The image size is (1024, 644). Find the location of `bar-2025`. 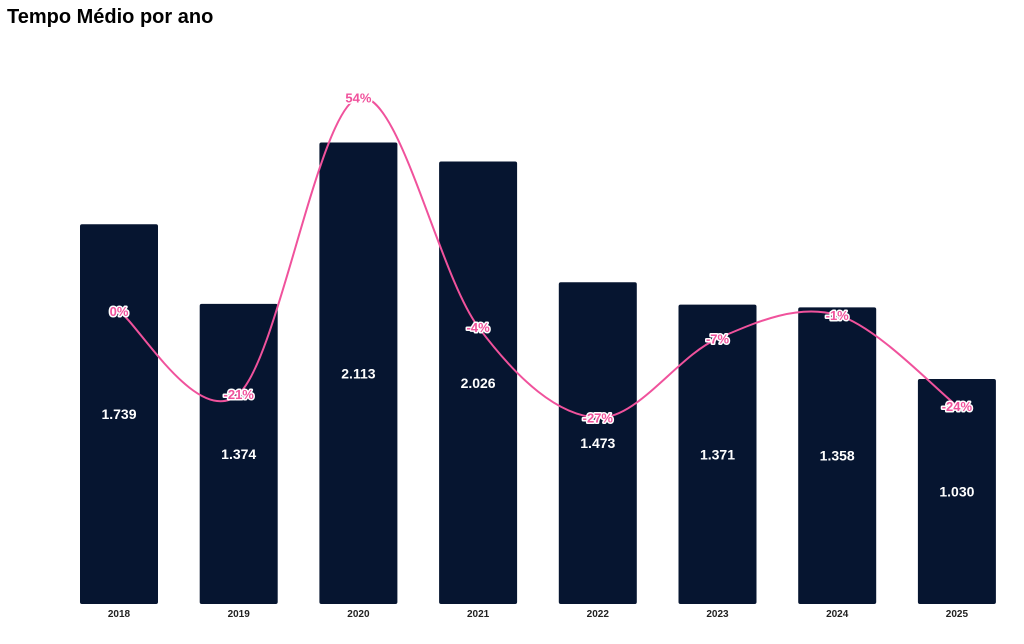

bar-2025 is located at coordinates (956, 491).